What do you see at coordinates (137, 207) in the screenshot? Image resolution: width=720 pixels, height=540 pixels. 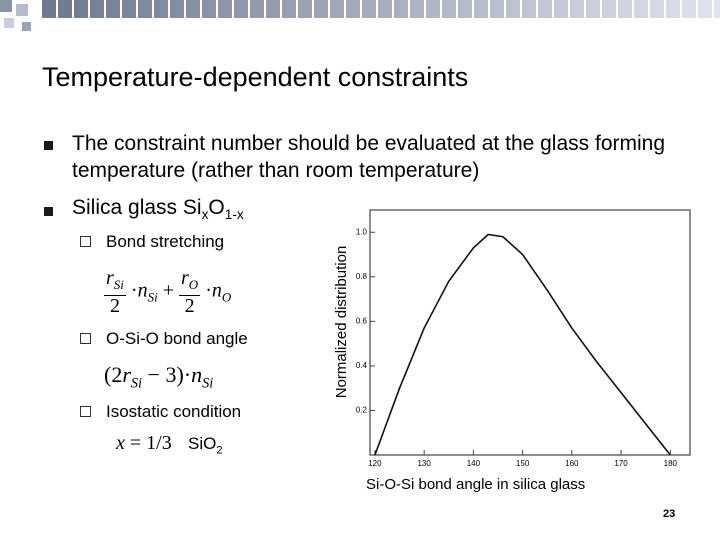 I see `text: Silica glass Si` at bounding box center [137, 207].